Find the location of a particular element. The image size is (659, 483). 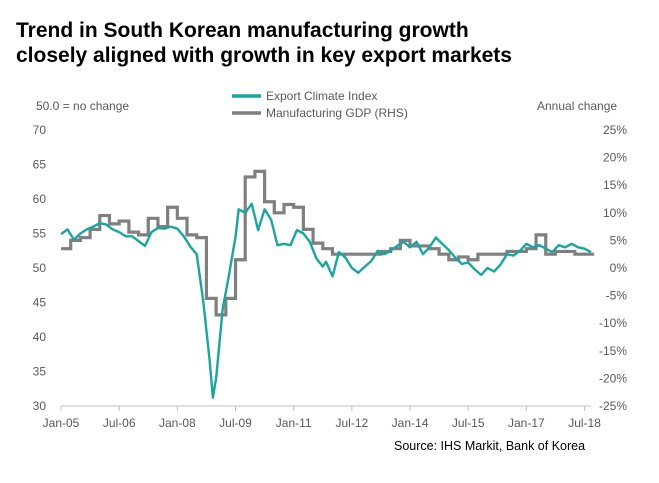

y-right-tick-label: -20% is located at coordinates (613, 378).